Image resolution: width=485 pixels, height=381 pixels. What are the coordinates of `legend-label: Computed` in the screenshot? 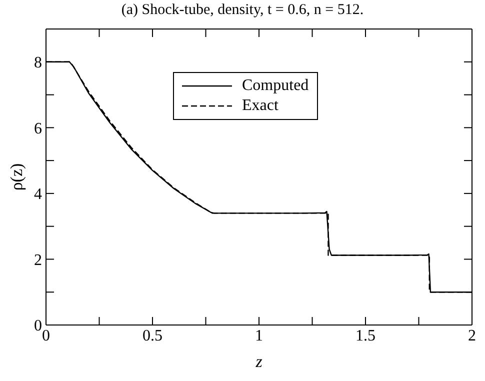 It's located at (275, 86).